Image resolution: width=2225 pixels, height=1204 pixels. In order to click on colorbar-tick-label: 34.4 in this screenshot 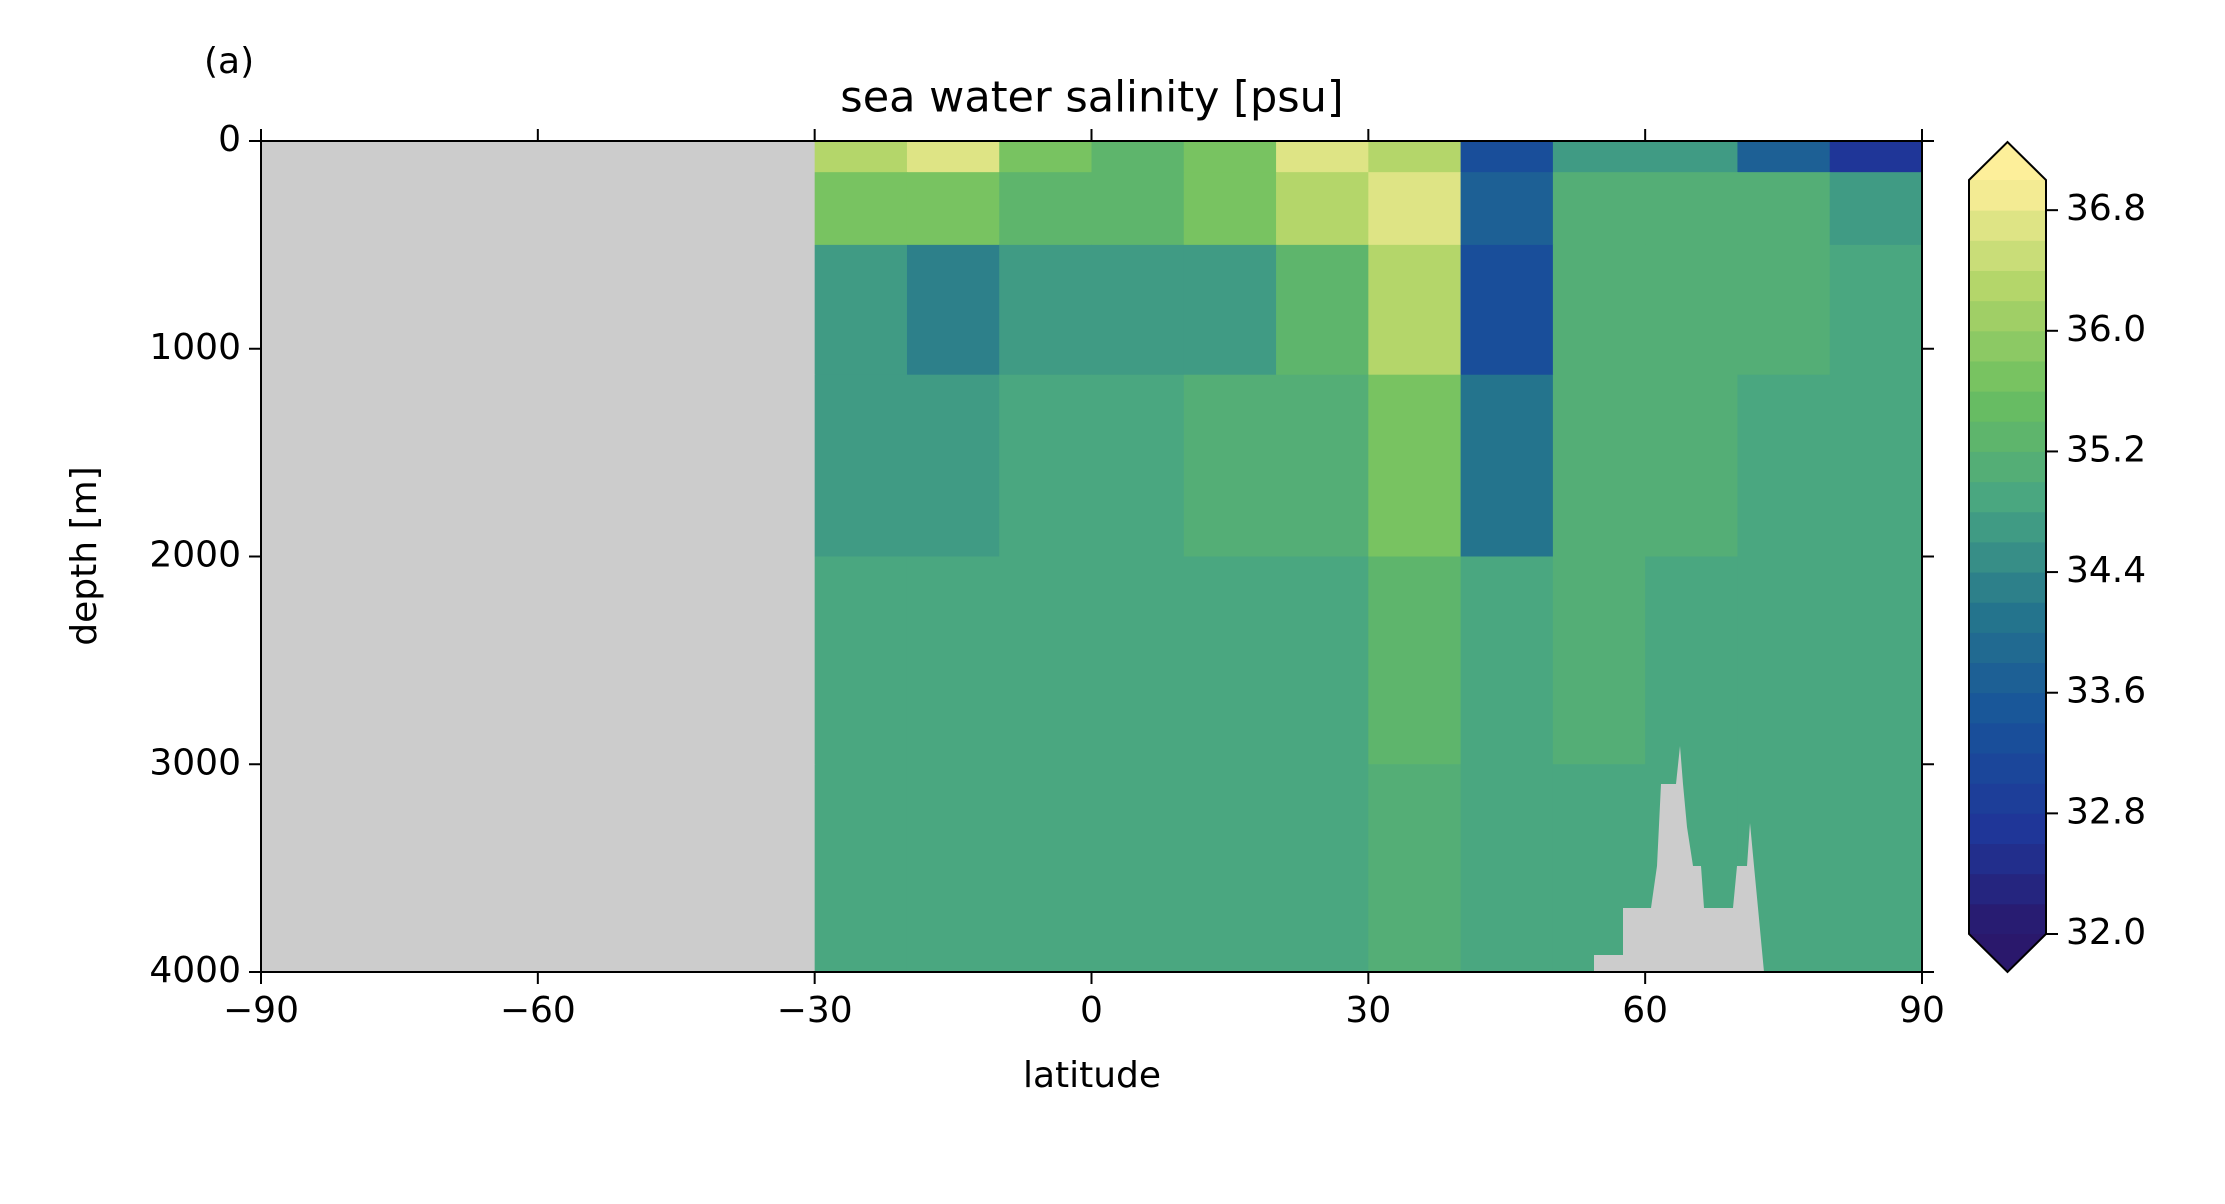, I will do `click(2106, 570)`.